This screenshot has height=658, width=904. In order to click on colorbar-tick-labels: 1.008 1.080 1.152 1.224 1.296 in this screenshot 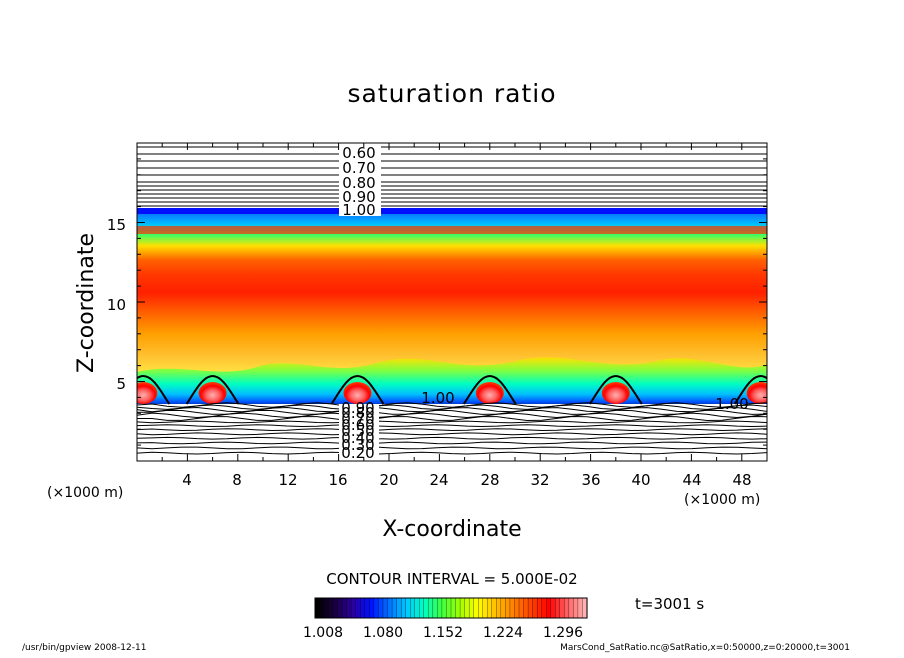, I will do `click(443, 633)`.